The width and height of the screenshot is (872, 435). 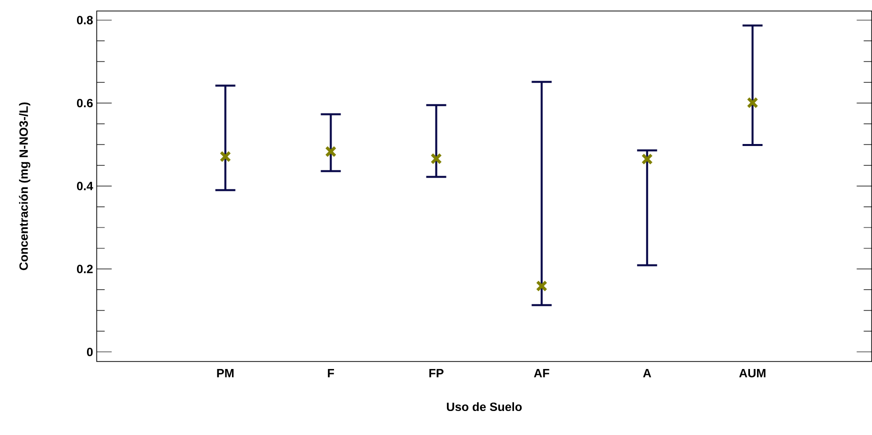 What do you see at coordinates (752, 373) in the screenshot?
I see `x-tick-label: AUM` at bounding box center [752, 373].